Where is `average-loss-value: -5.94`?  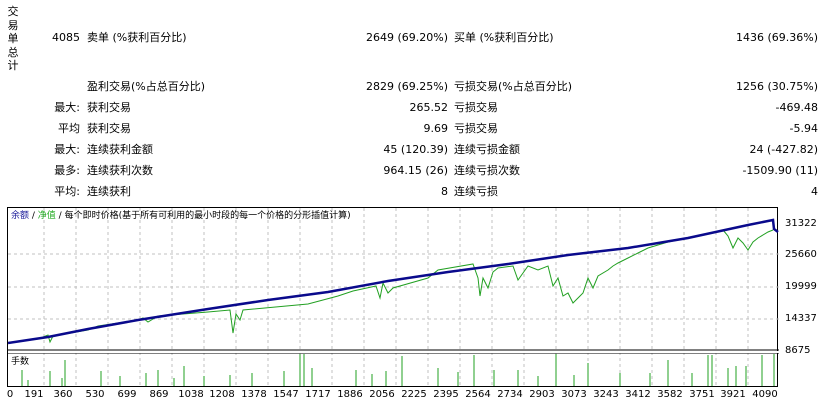
average-loss-value: -5.94 is located at coordinates (803, 128).